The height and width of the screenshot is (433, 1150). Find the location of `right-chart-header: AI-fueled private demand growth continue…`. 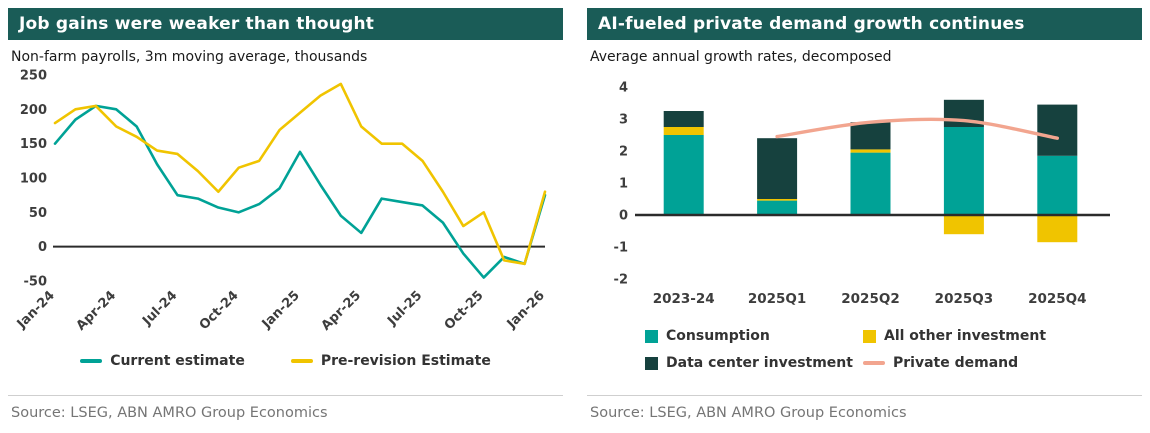

right-chart-header: AI-fueled private demand growth continue… is located at coordinates (864, 24).